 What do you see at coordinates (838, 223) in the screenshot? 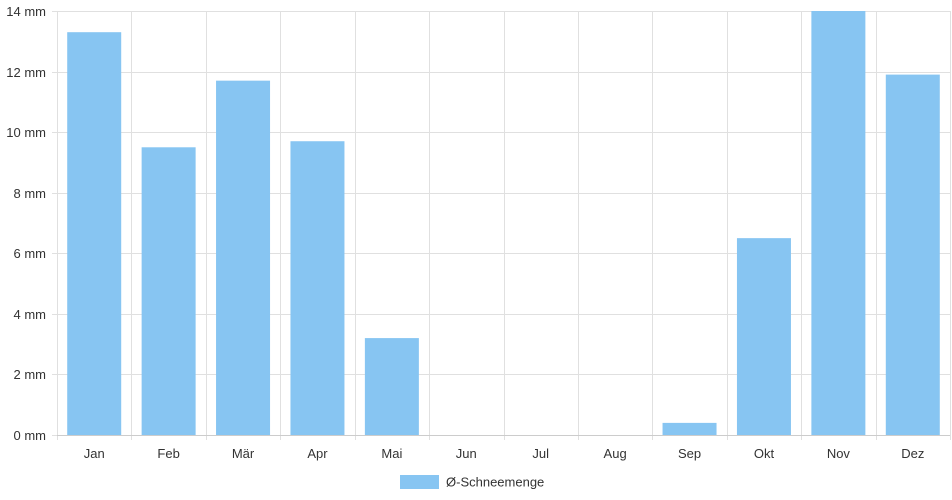
I see `bar-nov` at bounding box center [838, 223].